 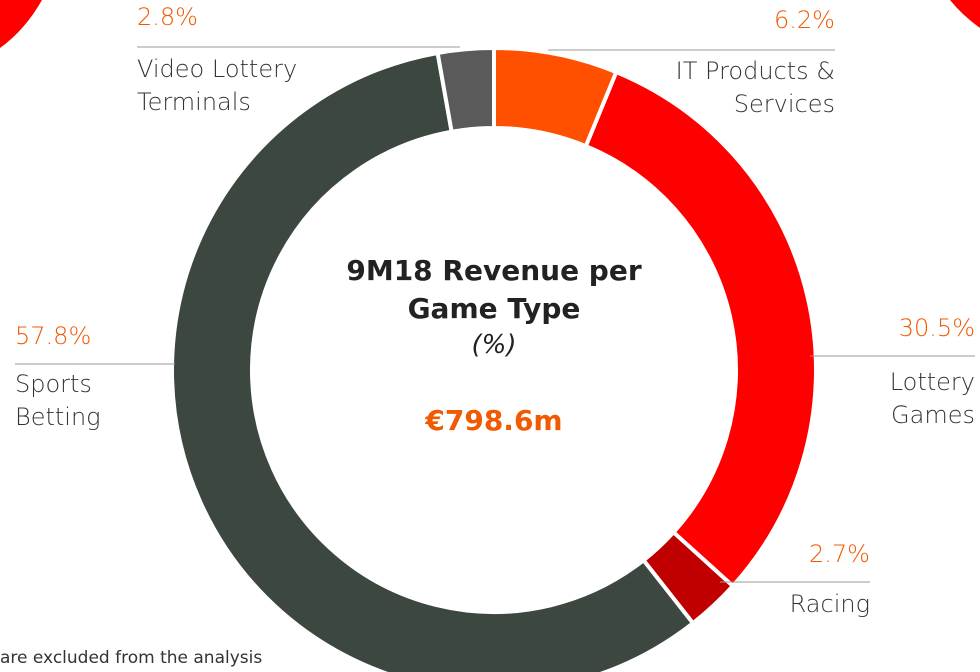 I want to click on center-text: 9M18 Revenue per Game Type (%) €798.6m, so click(x=494, y=344).